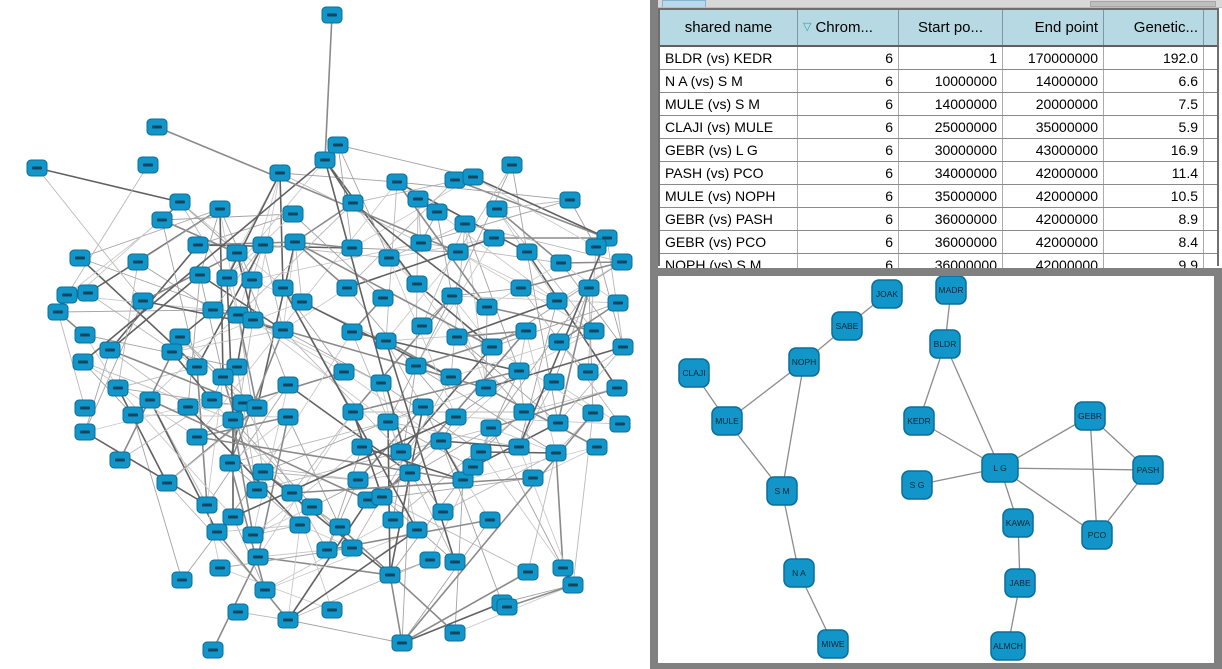 This screenshot has height=669, width=1222. I want to click on node-pco: PCO, so click(1097, 535).